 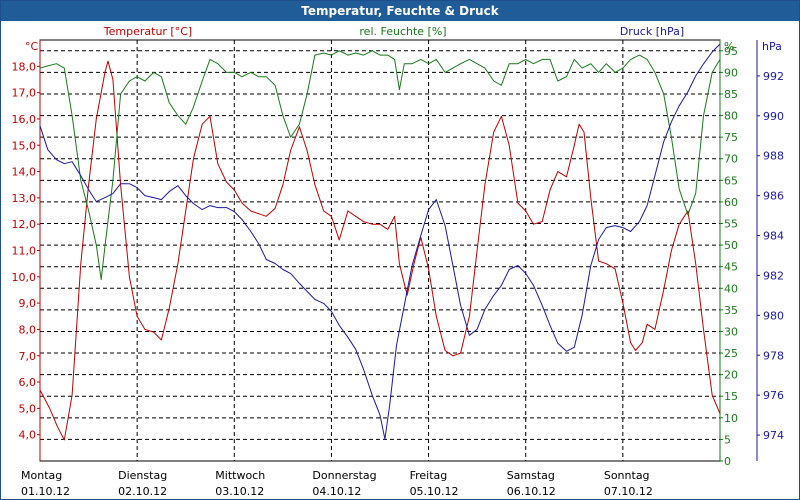 What do you see at coordinates (28, 356) in the screenshot?
I see `temperature-tick-label: 7,0` at bounding box center [28, 356].